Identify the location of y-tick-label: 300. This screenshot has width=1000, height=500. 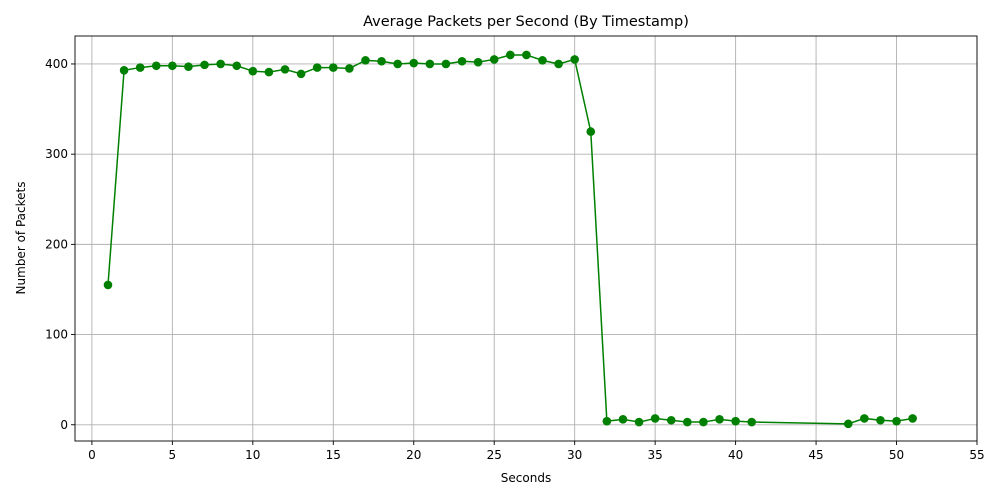
(56, 154).